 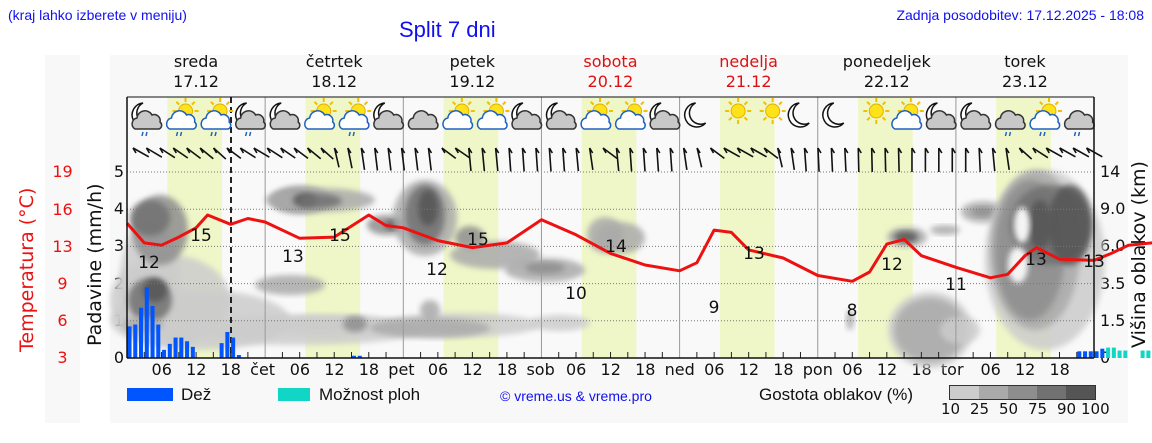 I want to click on last-update: Zadnja posodobitev: 17.12.2025 - 18:08, so click(x=1020, y=15).